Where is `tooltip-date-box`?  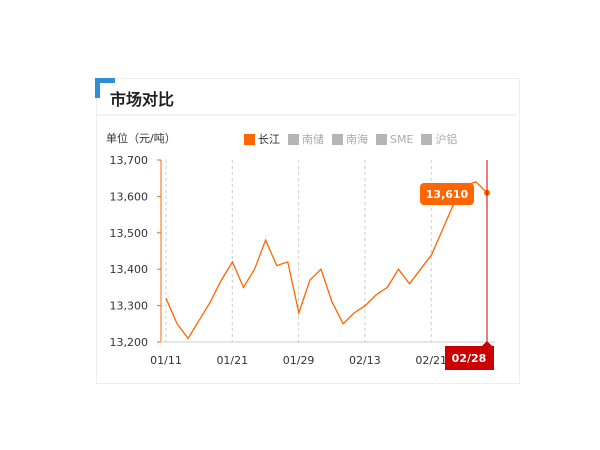
tooltip-date-box is located at coordinates (469, 358).